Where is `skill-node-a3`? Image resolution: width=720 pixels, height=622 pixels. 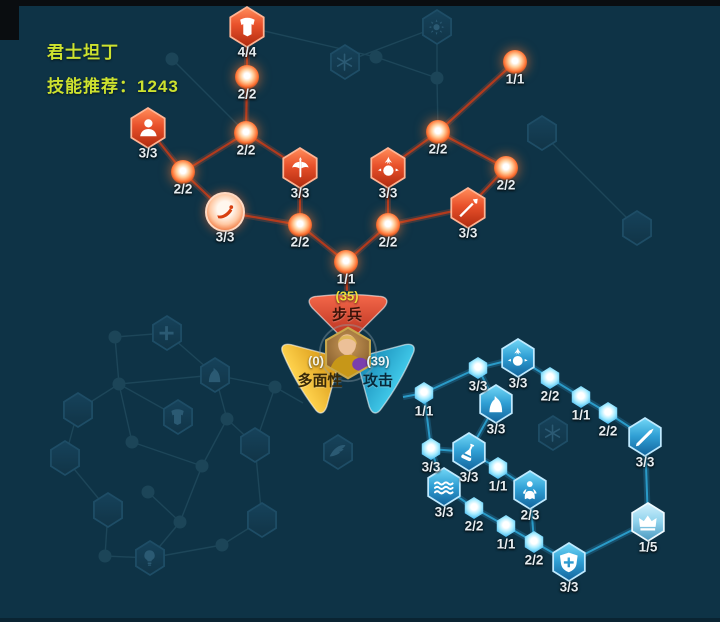
skill-node-a3 is located at coordinates (518, 358).